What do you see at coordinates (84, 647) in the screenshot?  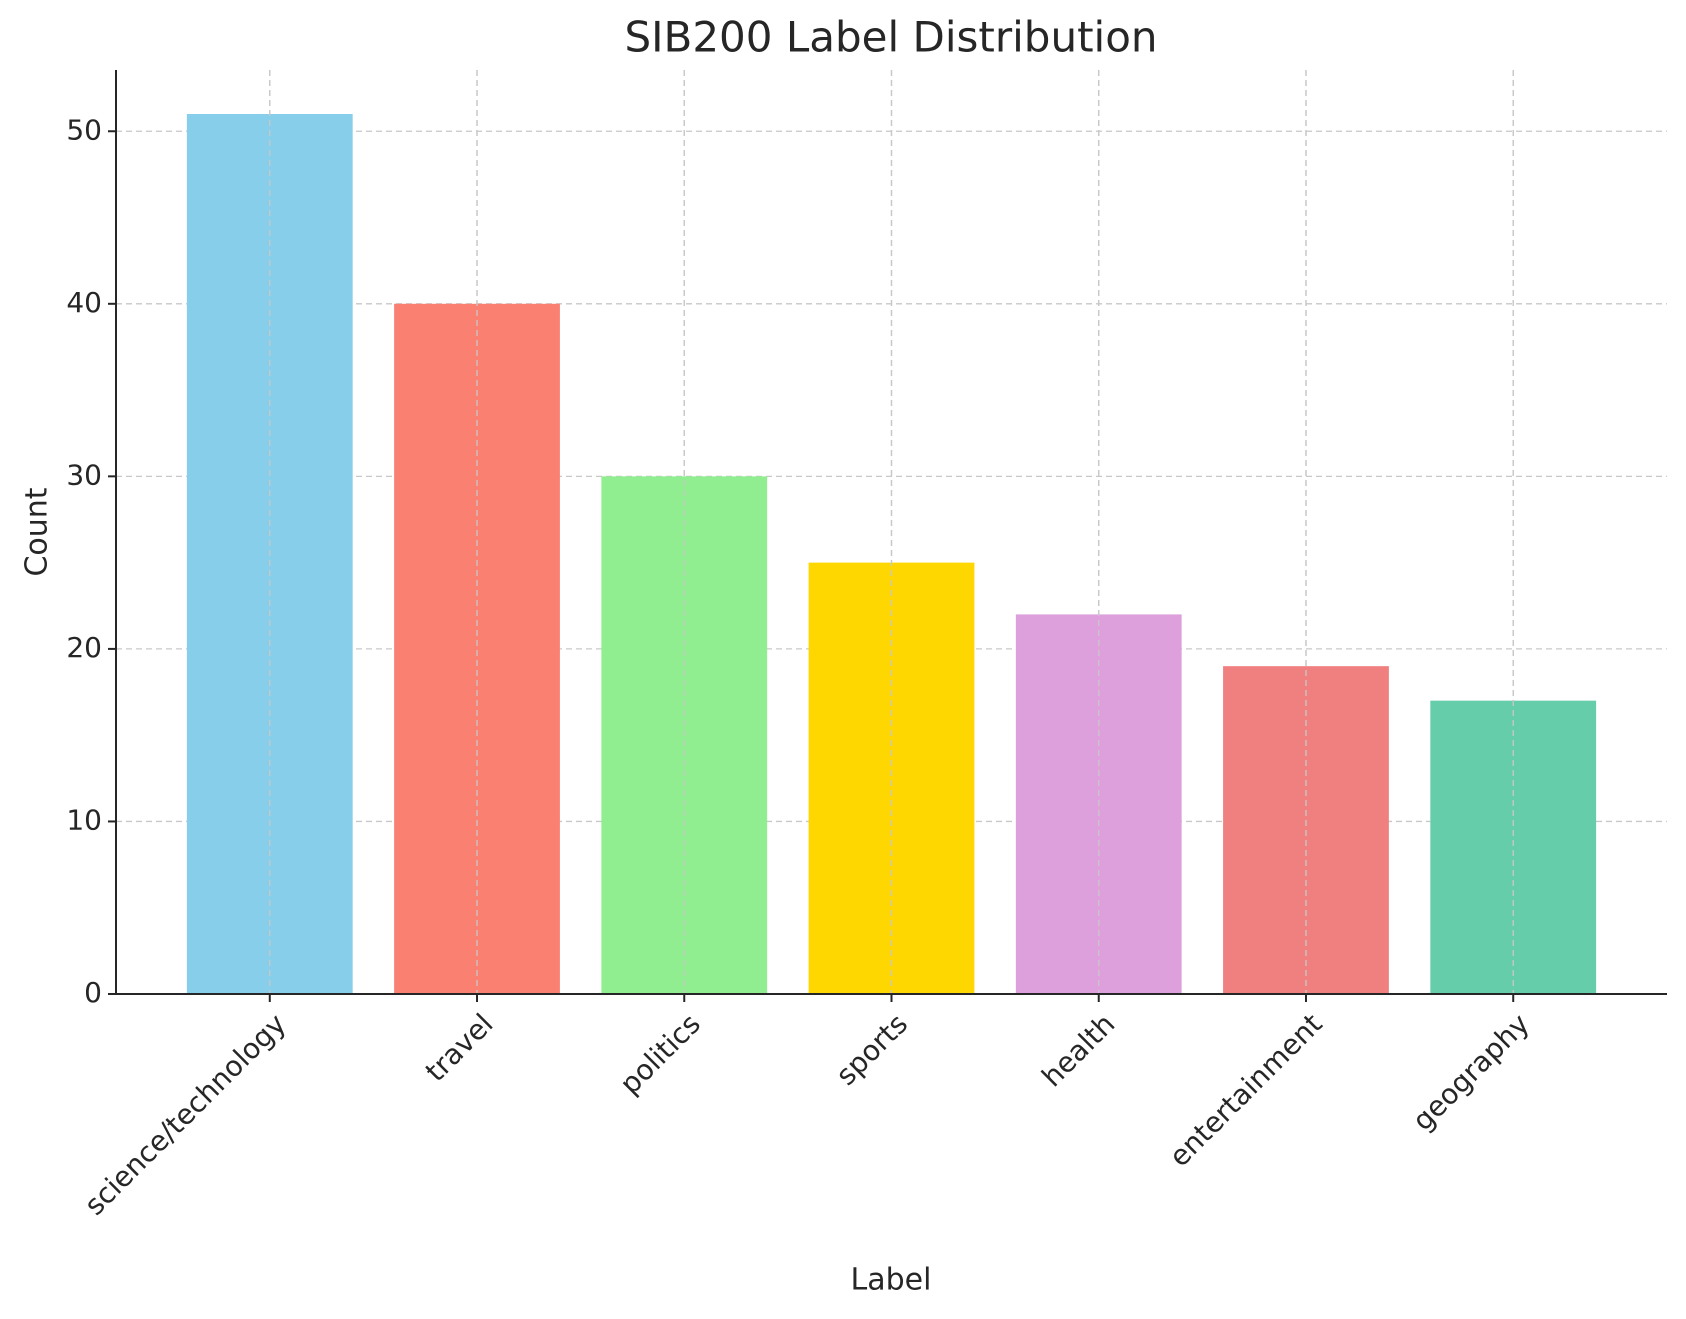 I see `y-tick-label: 20` at bounding box center [84, 647].